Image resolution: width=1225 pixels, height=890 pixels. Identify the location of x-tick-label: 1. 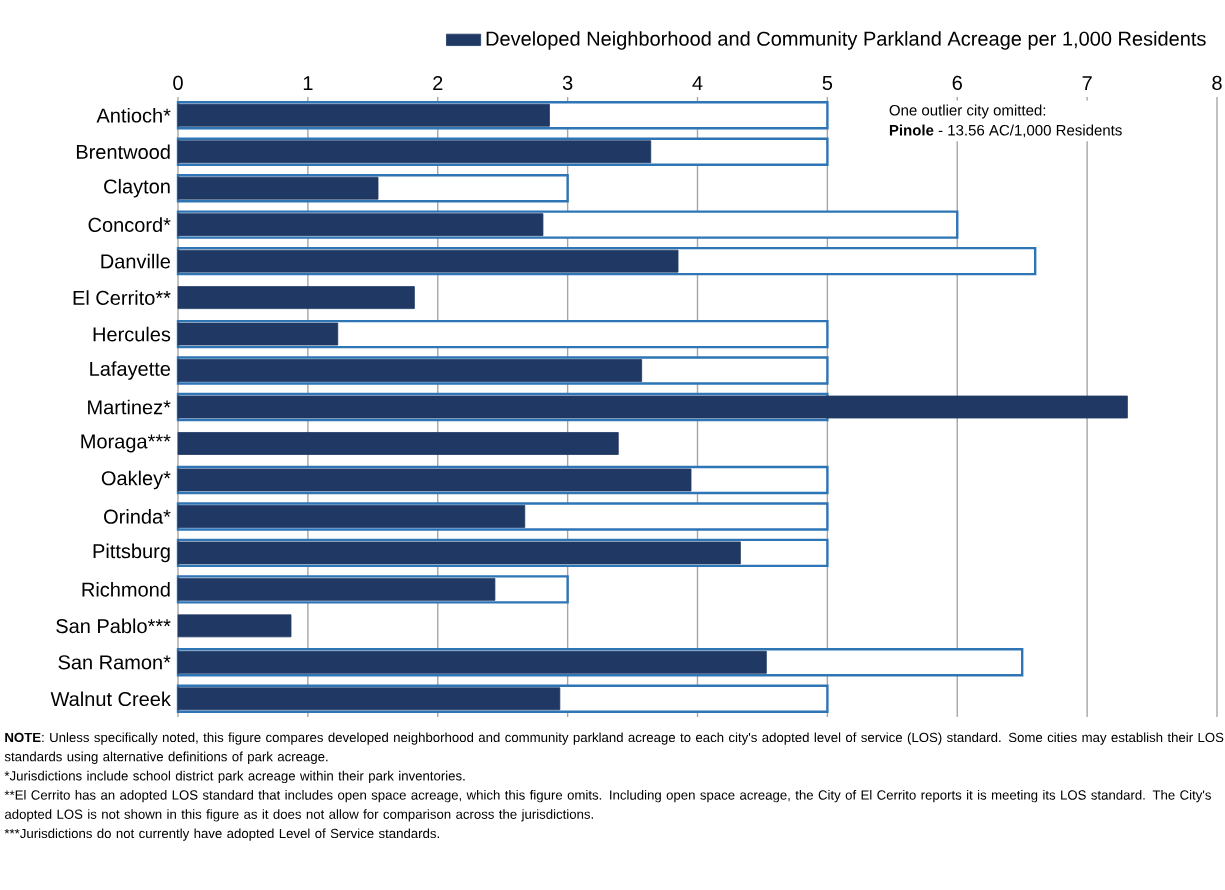
(308, 83).